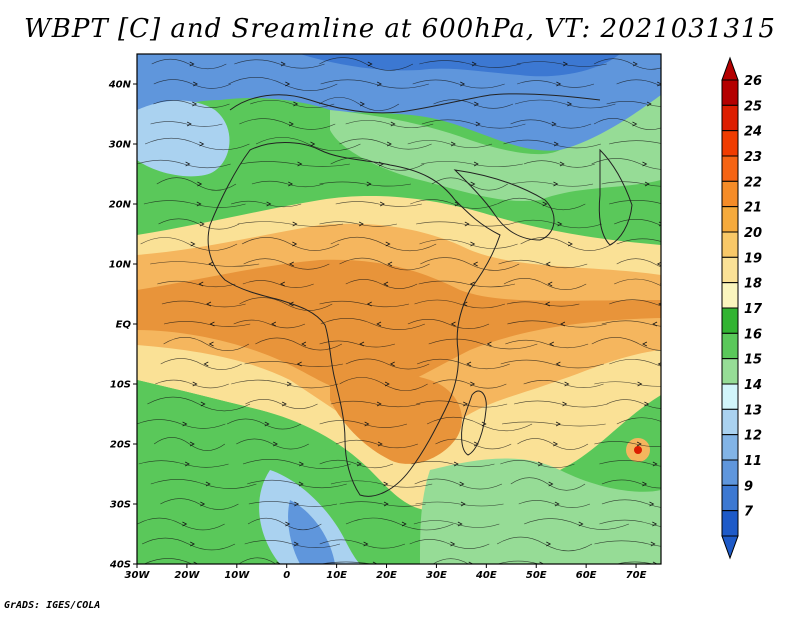 This screenshot has width=800, height=618. Describe the element at coordinates (753, 309) in the screenshot. I see `colorbar-label: 17` at that location.